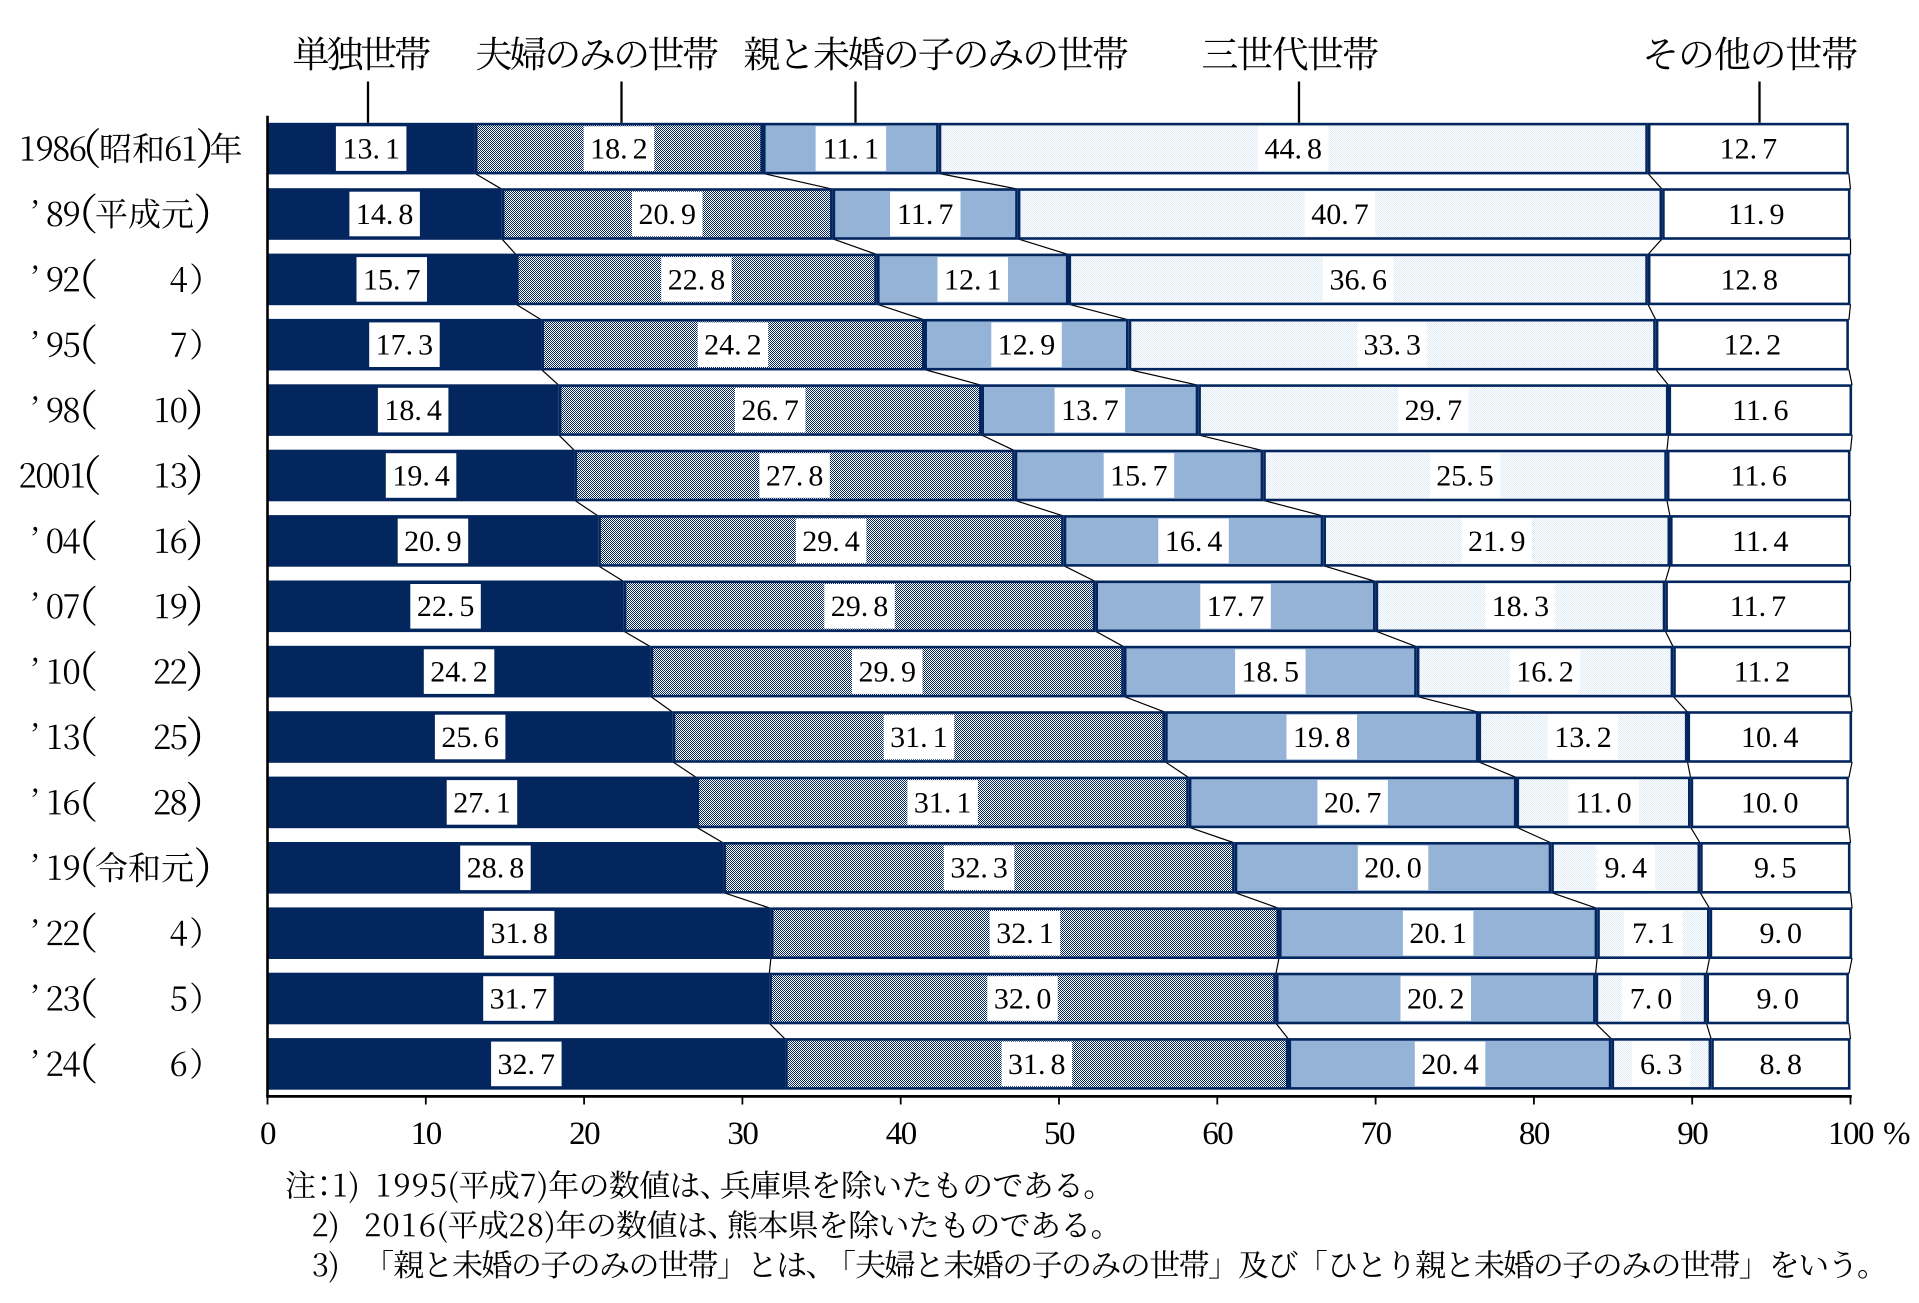 Image resolution: width=1919 pixels, height=1303 pixels. I want to click on svg-text:8.8: 8. 8, so click(1781, 1064).